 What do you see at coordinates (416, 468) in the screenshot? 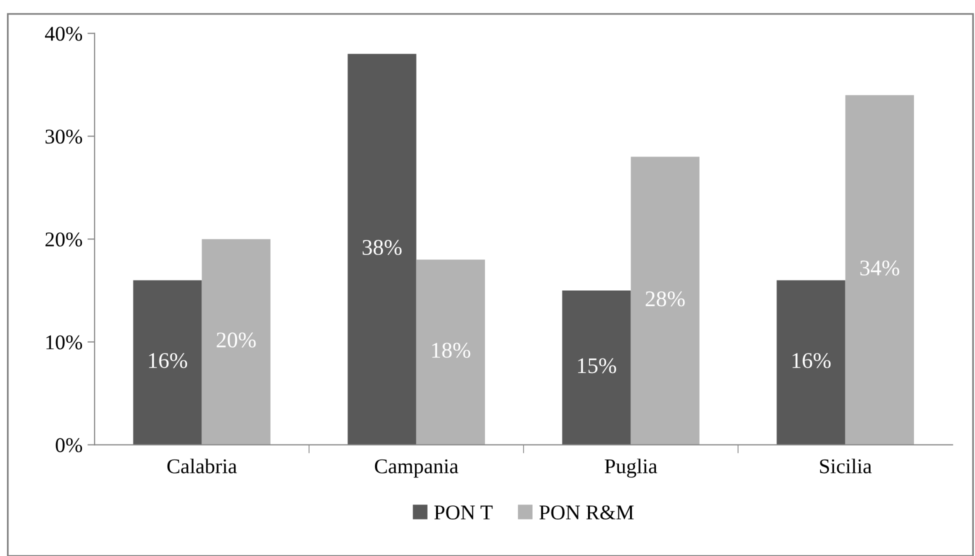
I see `x-tick-label: Campania` at bounding box center [416, 468].